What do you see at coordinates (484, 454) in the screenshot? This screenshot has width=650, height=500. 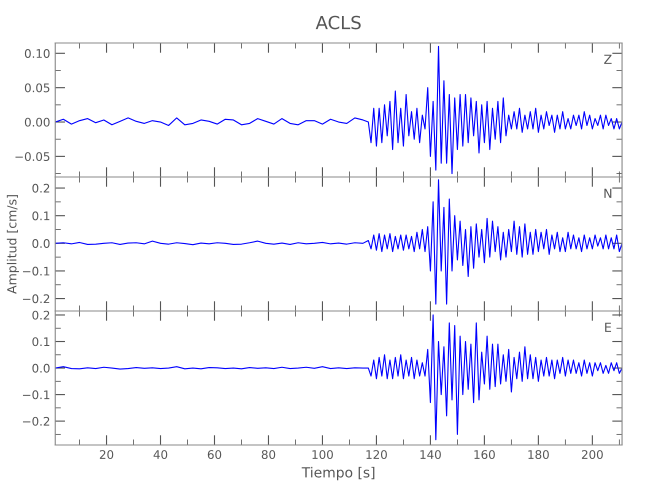 I see `x-tick-label: 160` at bounding box center [484, 454].